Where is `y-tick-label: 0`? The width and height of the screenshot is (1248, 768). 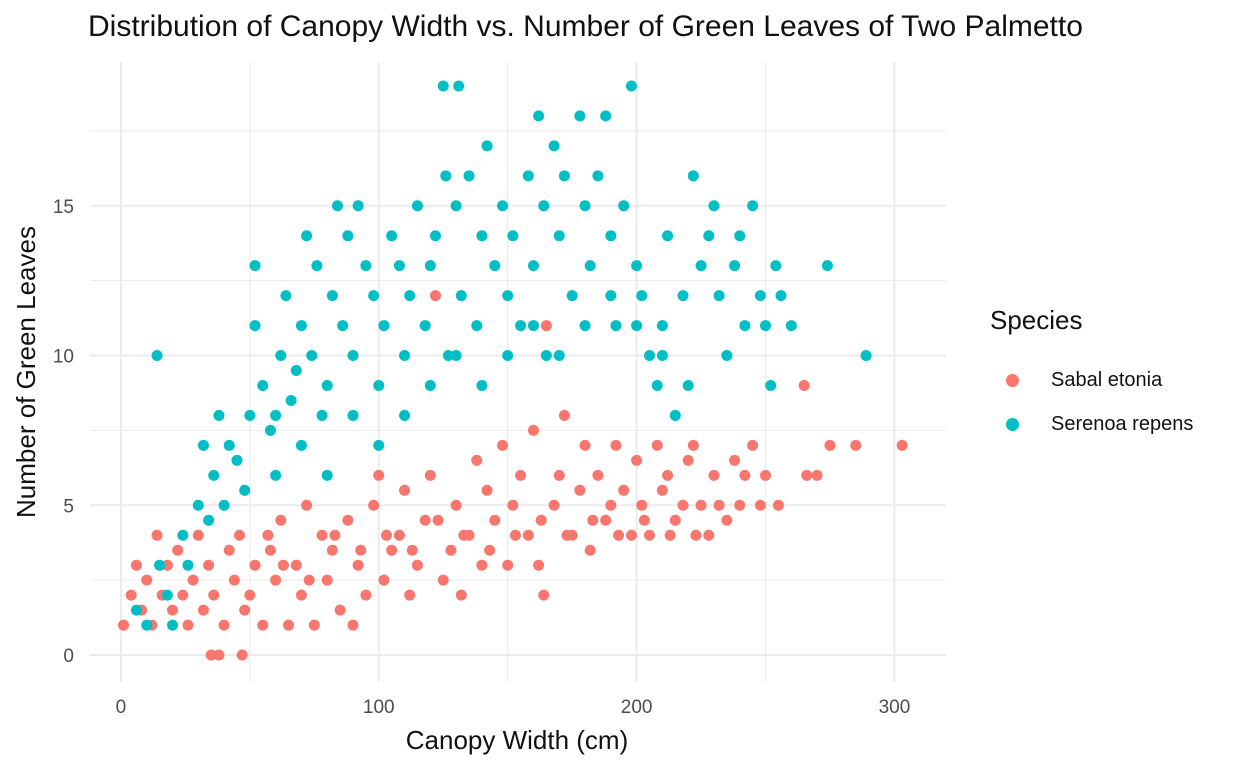
y-tick-label: 0 is located at coordinates (68, 656).